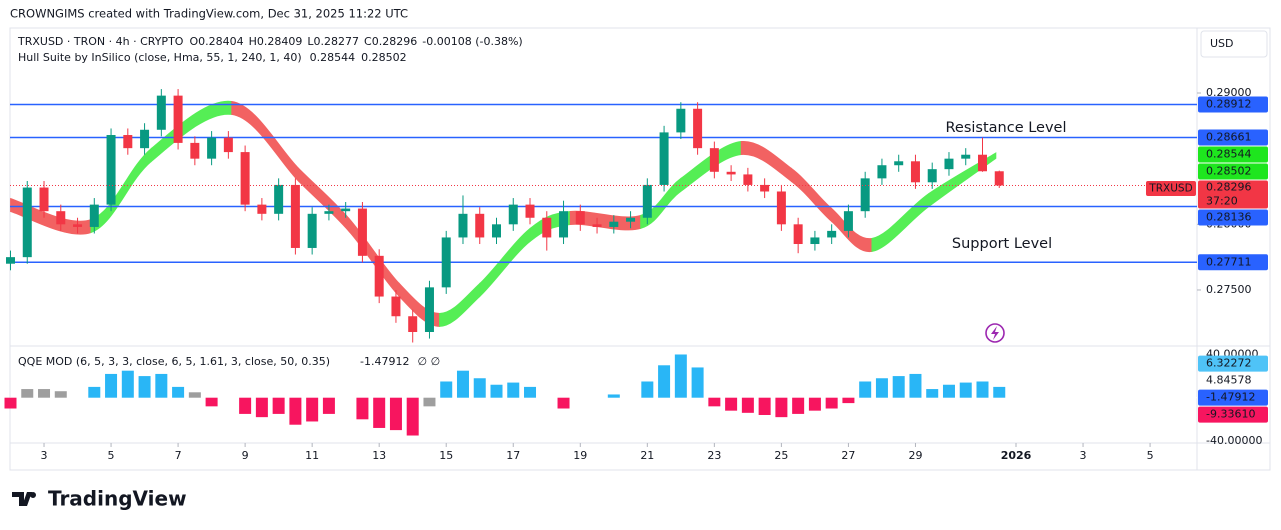 This screenshot has height=530, width=1281. What do you see at coordinates (44, 455) in the screenshot?
I see `x-tick-label: 3` at bounding box center [44, 455].